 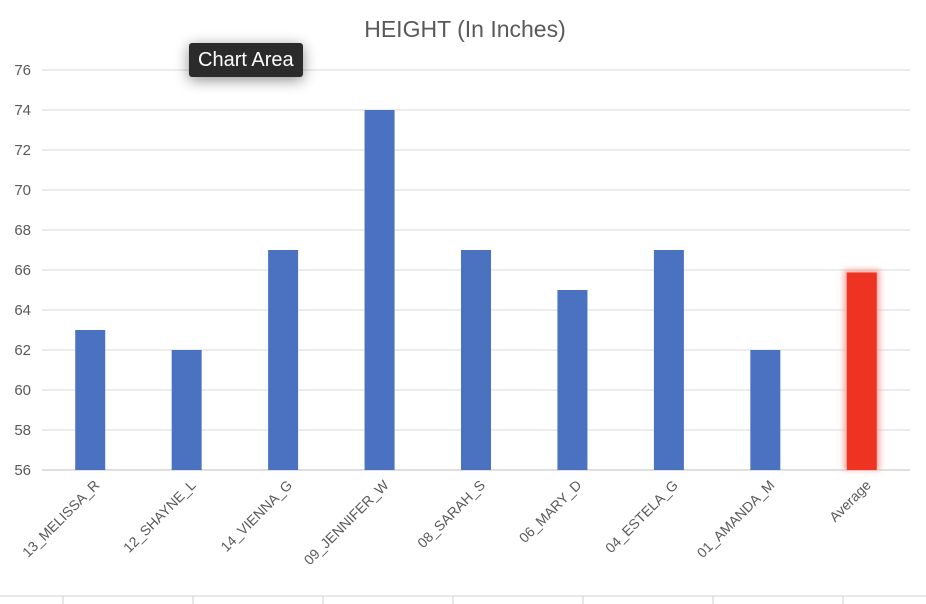 I want to click on bar-06-mary-d, so click(x=572, y=380).